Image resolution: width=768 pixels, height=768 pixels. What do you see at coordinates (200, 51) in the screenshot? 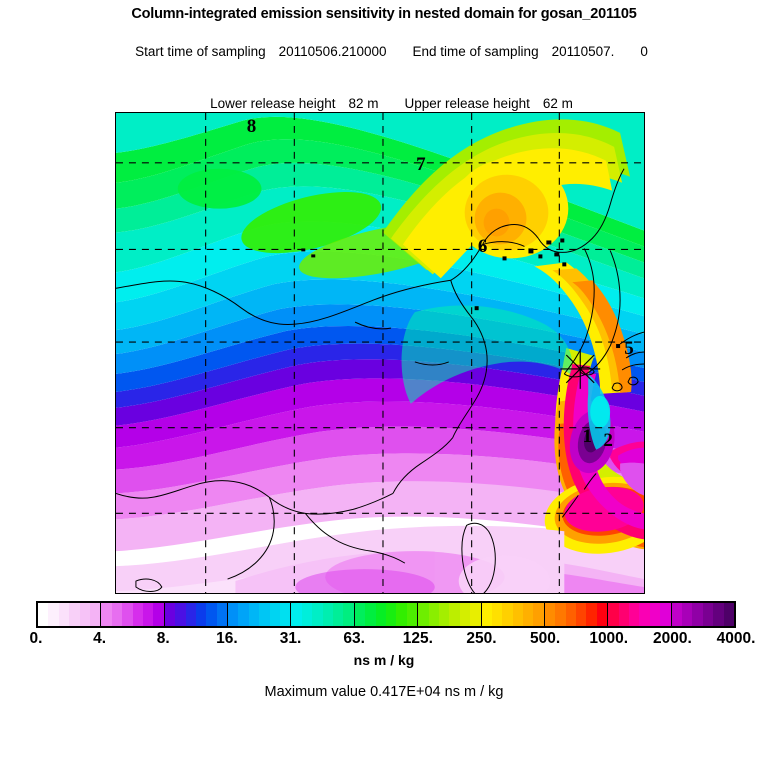
I see `start-time-label: Start time of sampling` at bounding box center [200, 51].